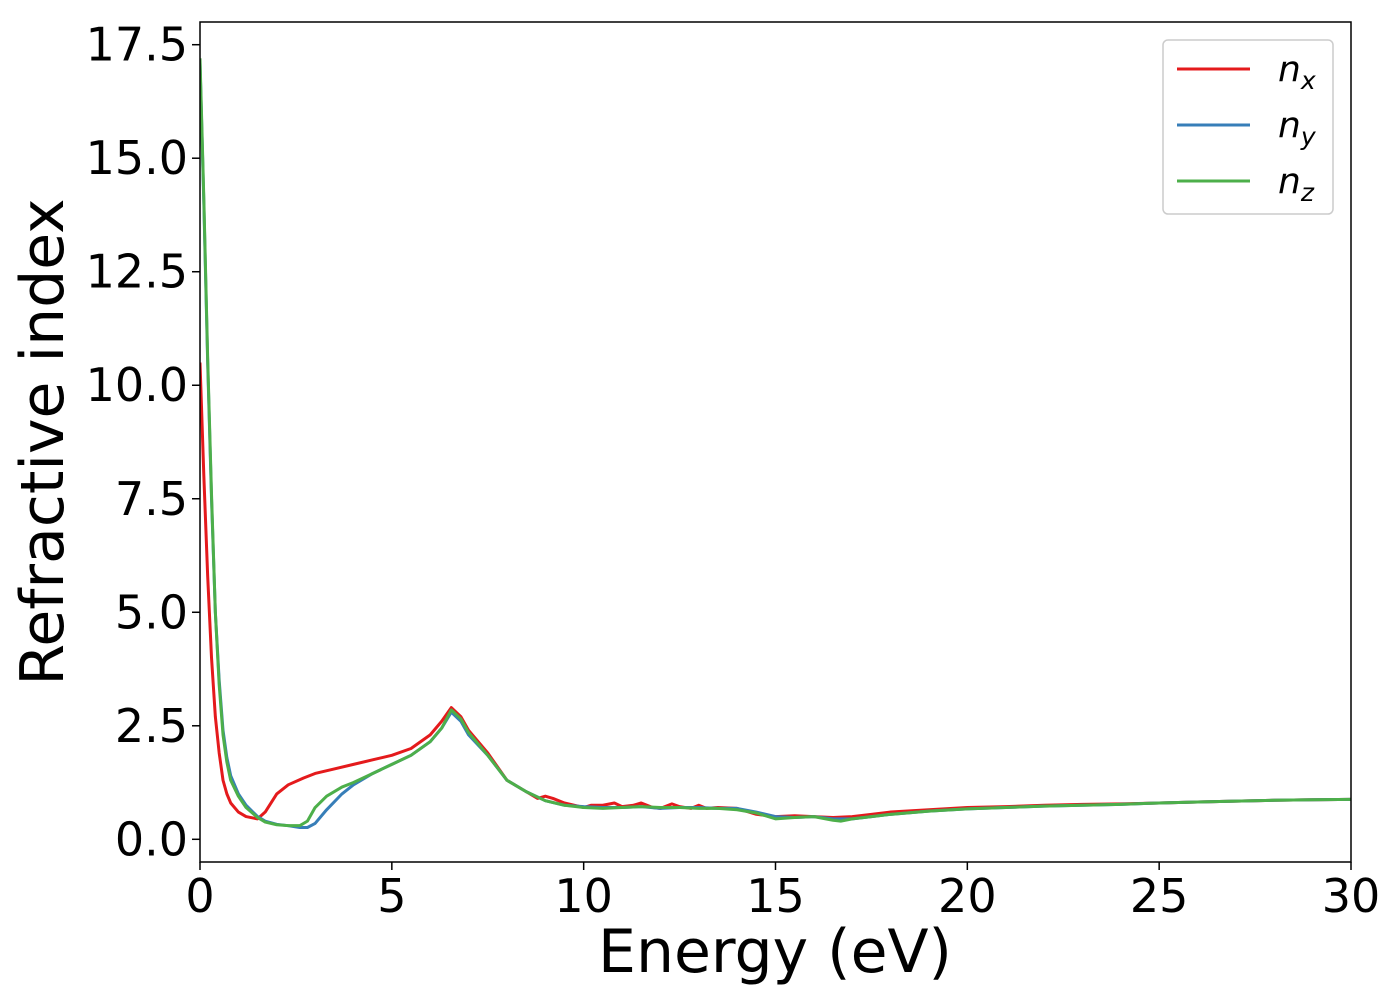  I want to click on x-axis-label: Energy (eV), so click(775, 952).